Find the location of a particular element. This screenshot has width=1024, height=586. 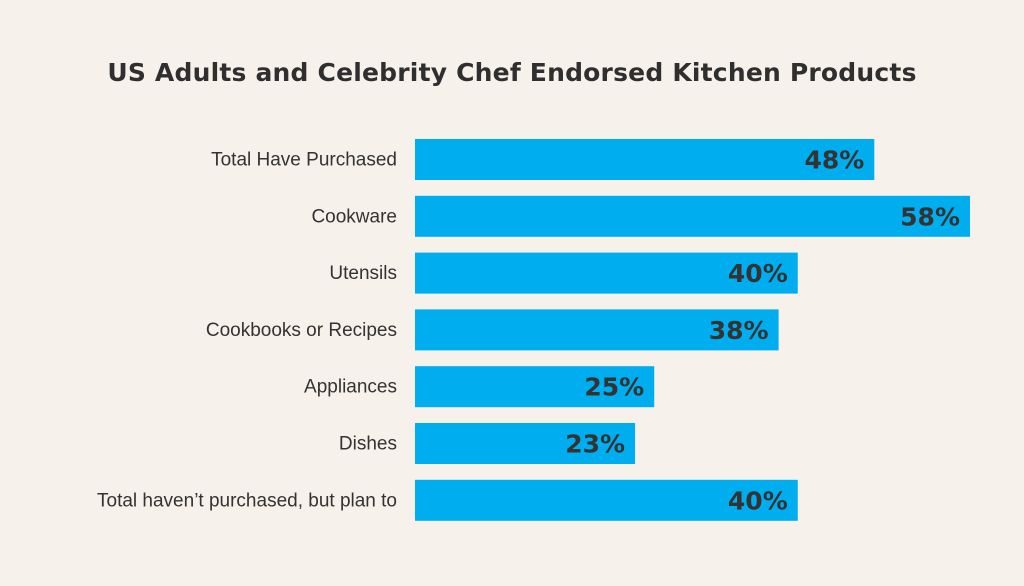

category-label: Dishes is located at coordinates (368, 444).